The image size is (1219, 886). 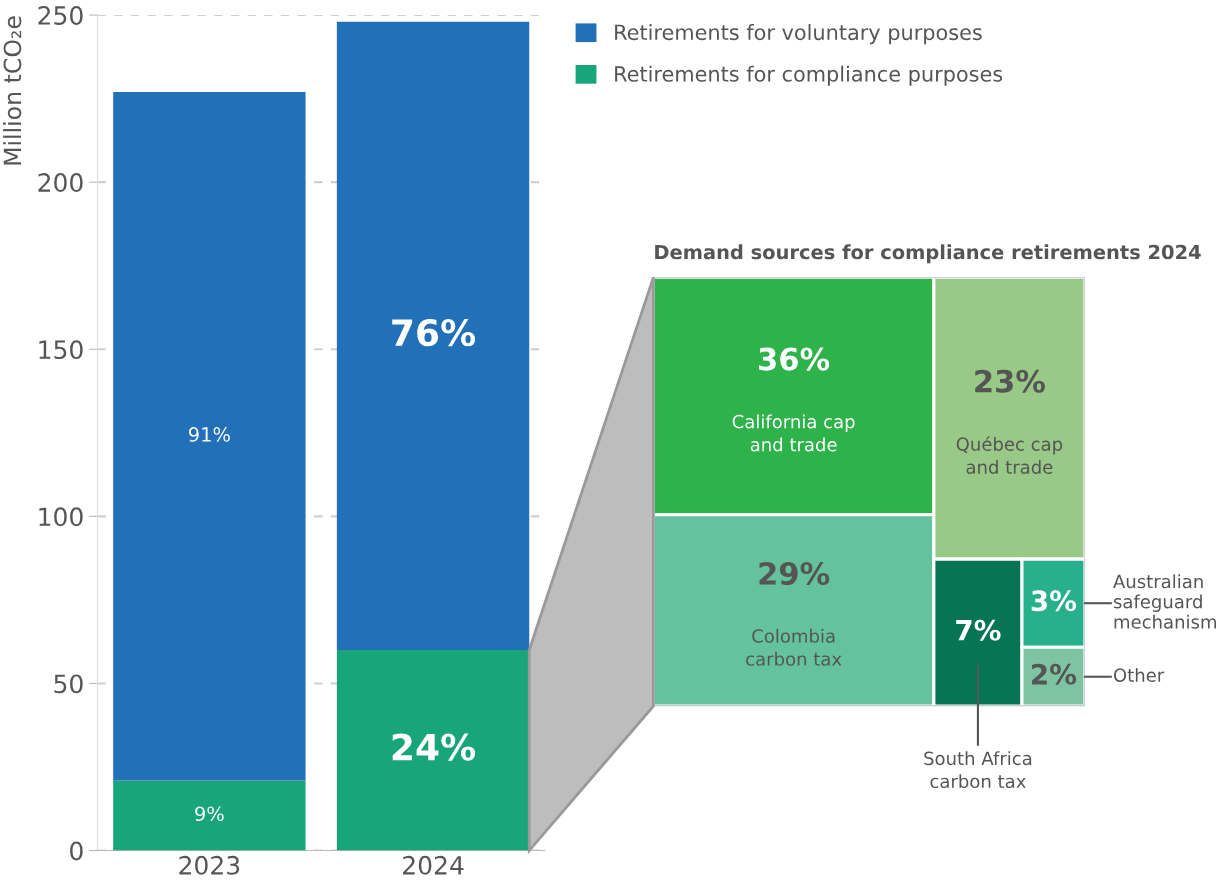 What do you see at coordinates (978, 630) in the screenshot?
I see `data-label: 7%` at bounding box center [978, 630].